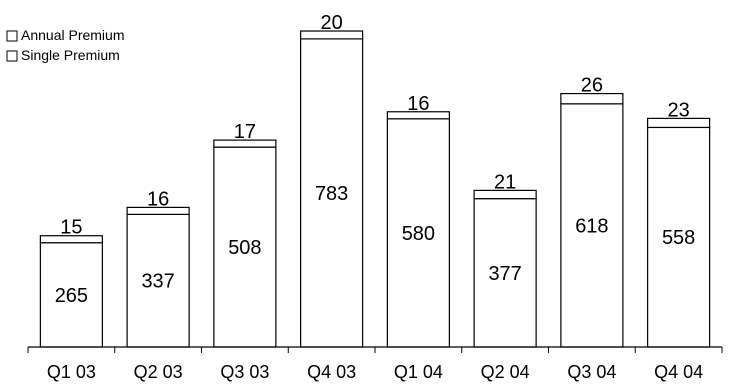 This screenshot has height=384, width=729. I want to click on data-label-annual-premium-q4-03: 20, so click(332, 23).